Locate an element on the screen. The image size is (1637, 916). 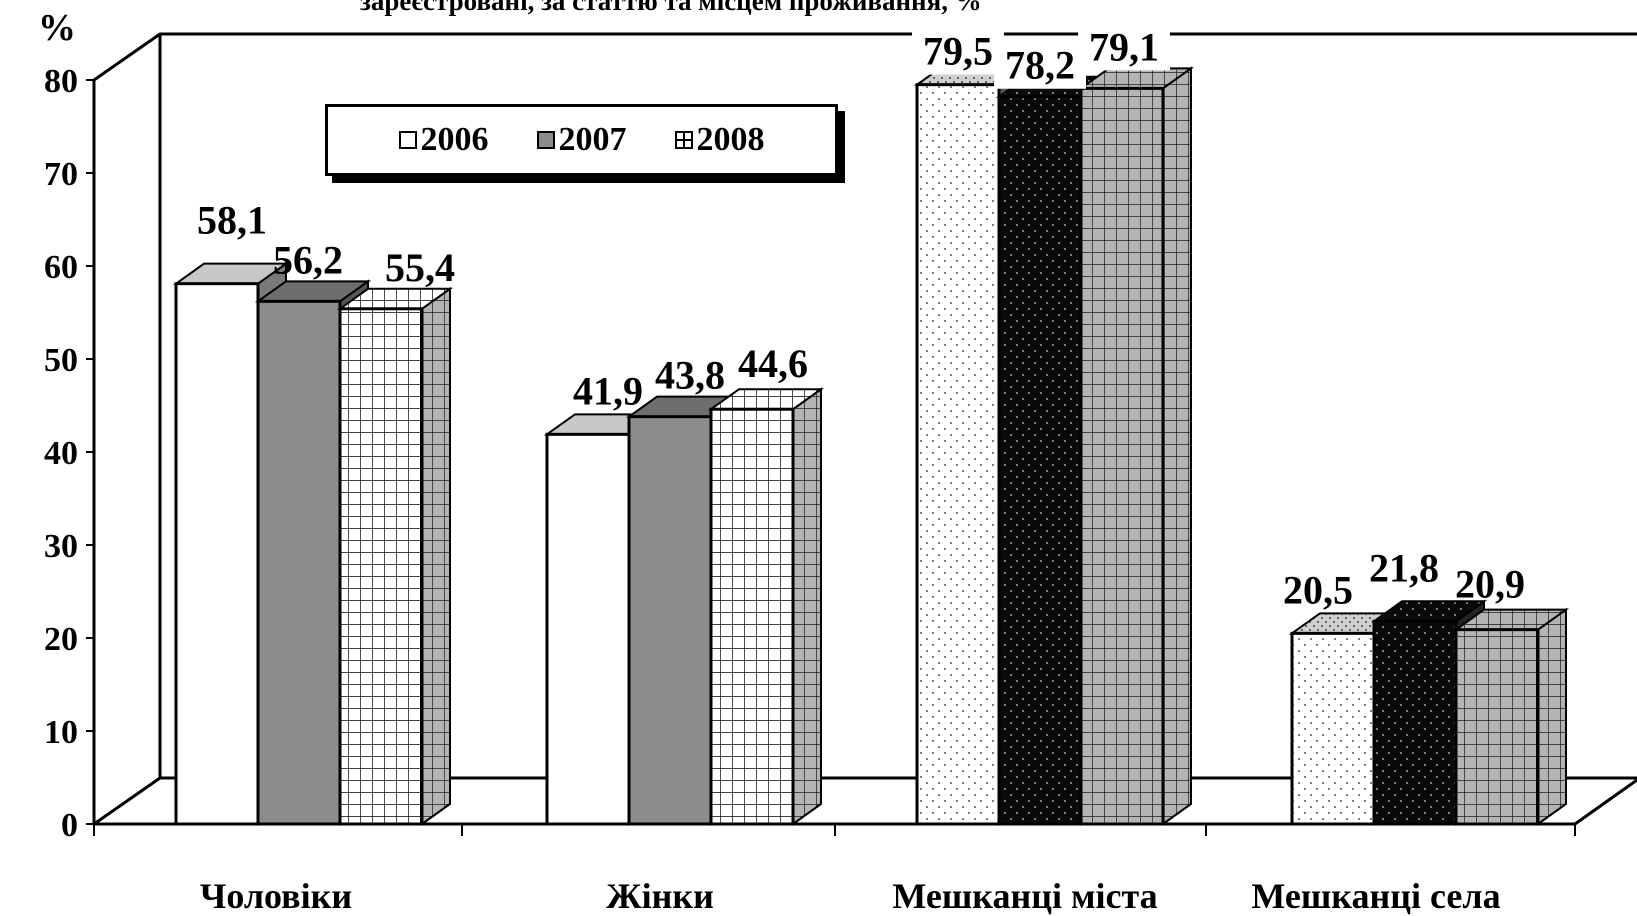
data-label-2006-3: 79,5 is located at coordinates (958, 51).